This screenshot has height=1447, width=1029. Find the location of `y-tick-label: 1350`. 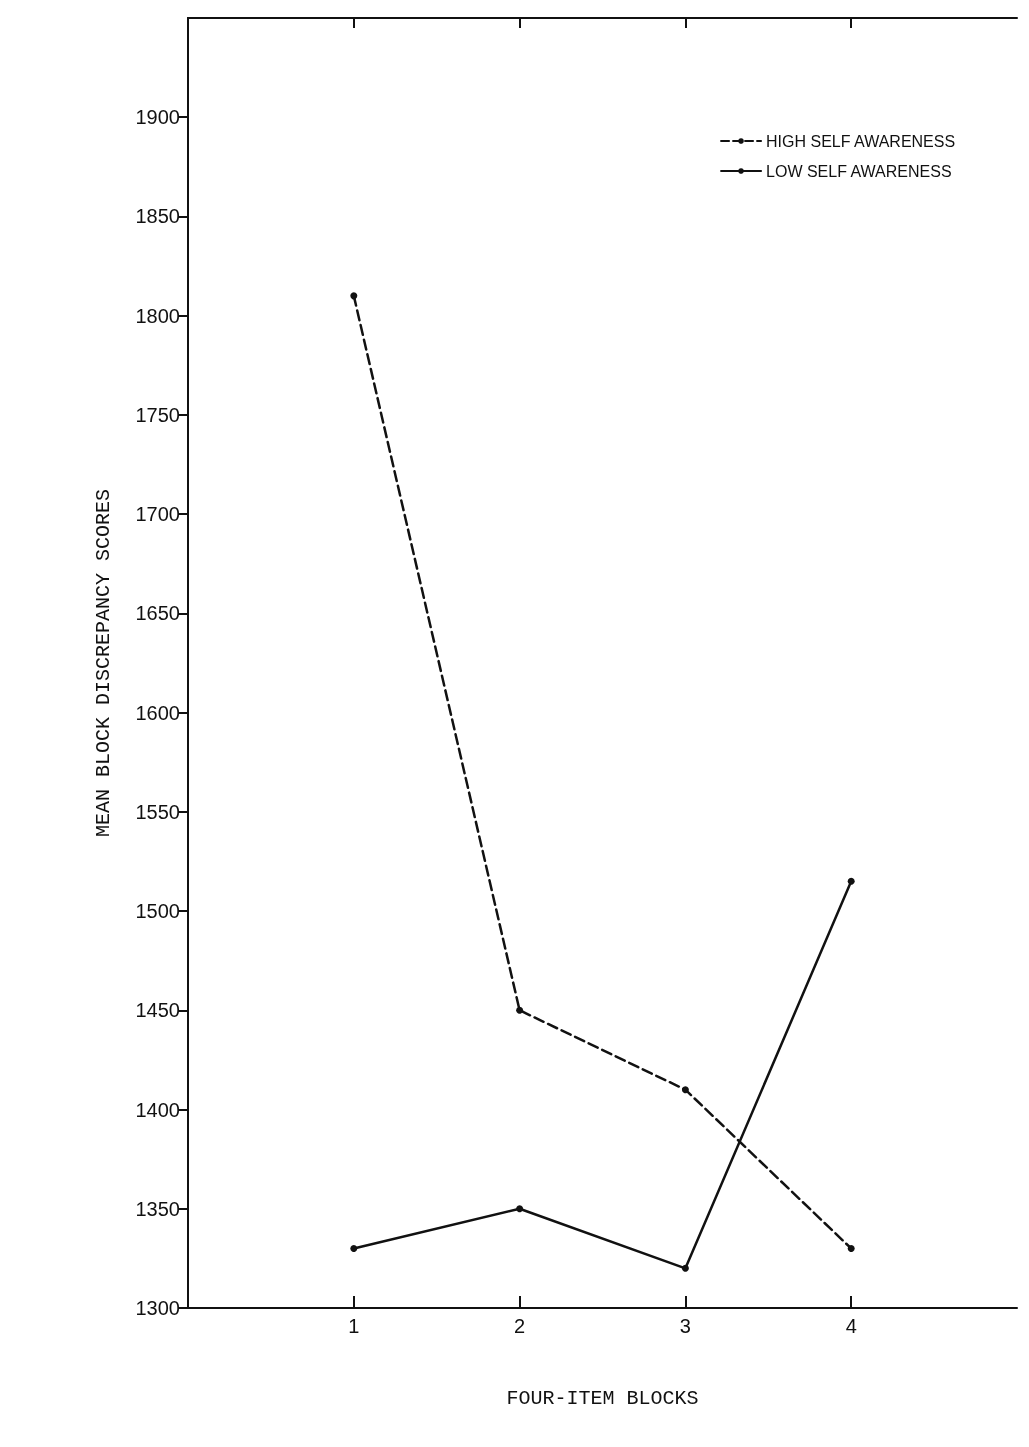

y-tick-label: 1350 is located at coordinates (157, 1208).